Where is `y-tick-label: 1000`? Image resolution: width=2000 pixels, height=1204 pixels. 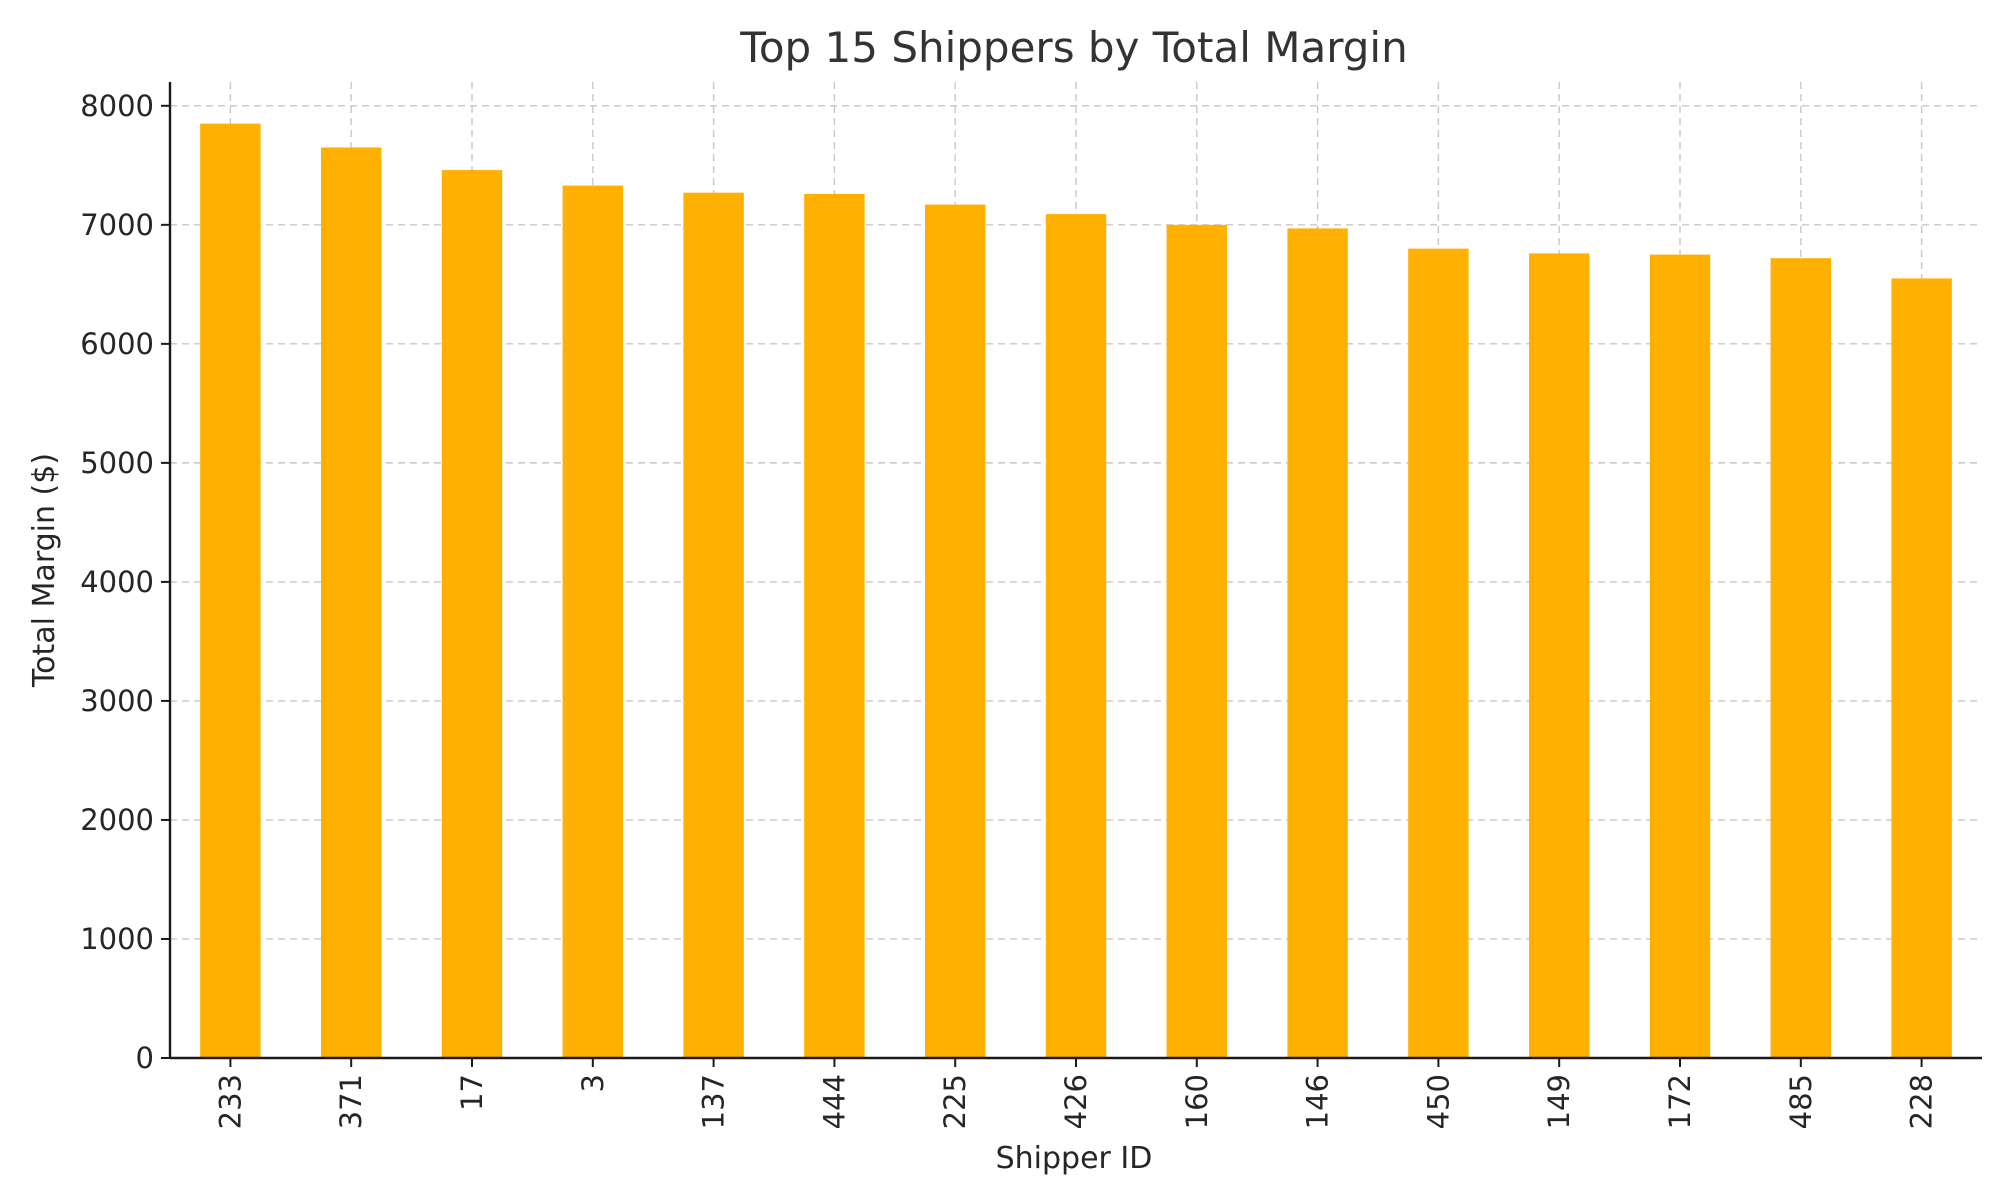 y-tick-label: 1000 is located at coordinates (117, 939).